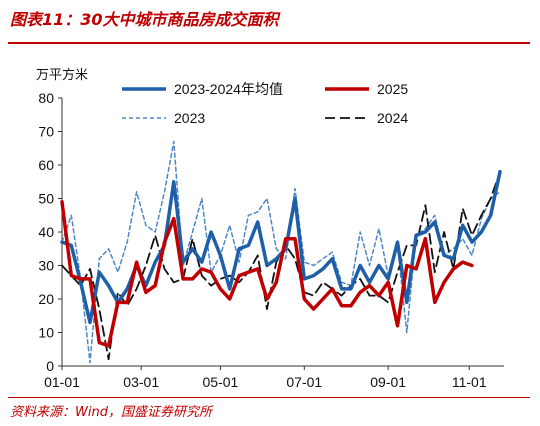 The image size is (540, 426). I want to click on legend-label-1: 2025, so click(392, 89).